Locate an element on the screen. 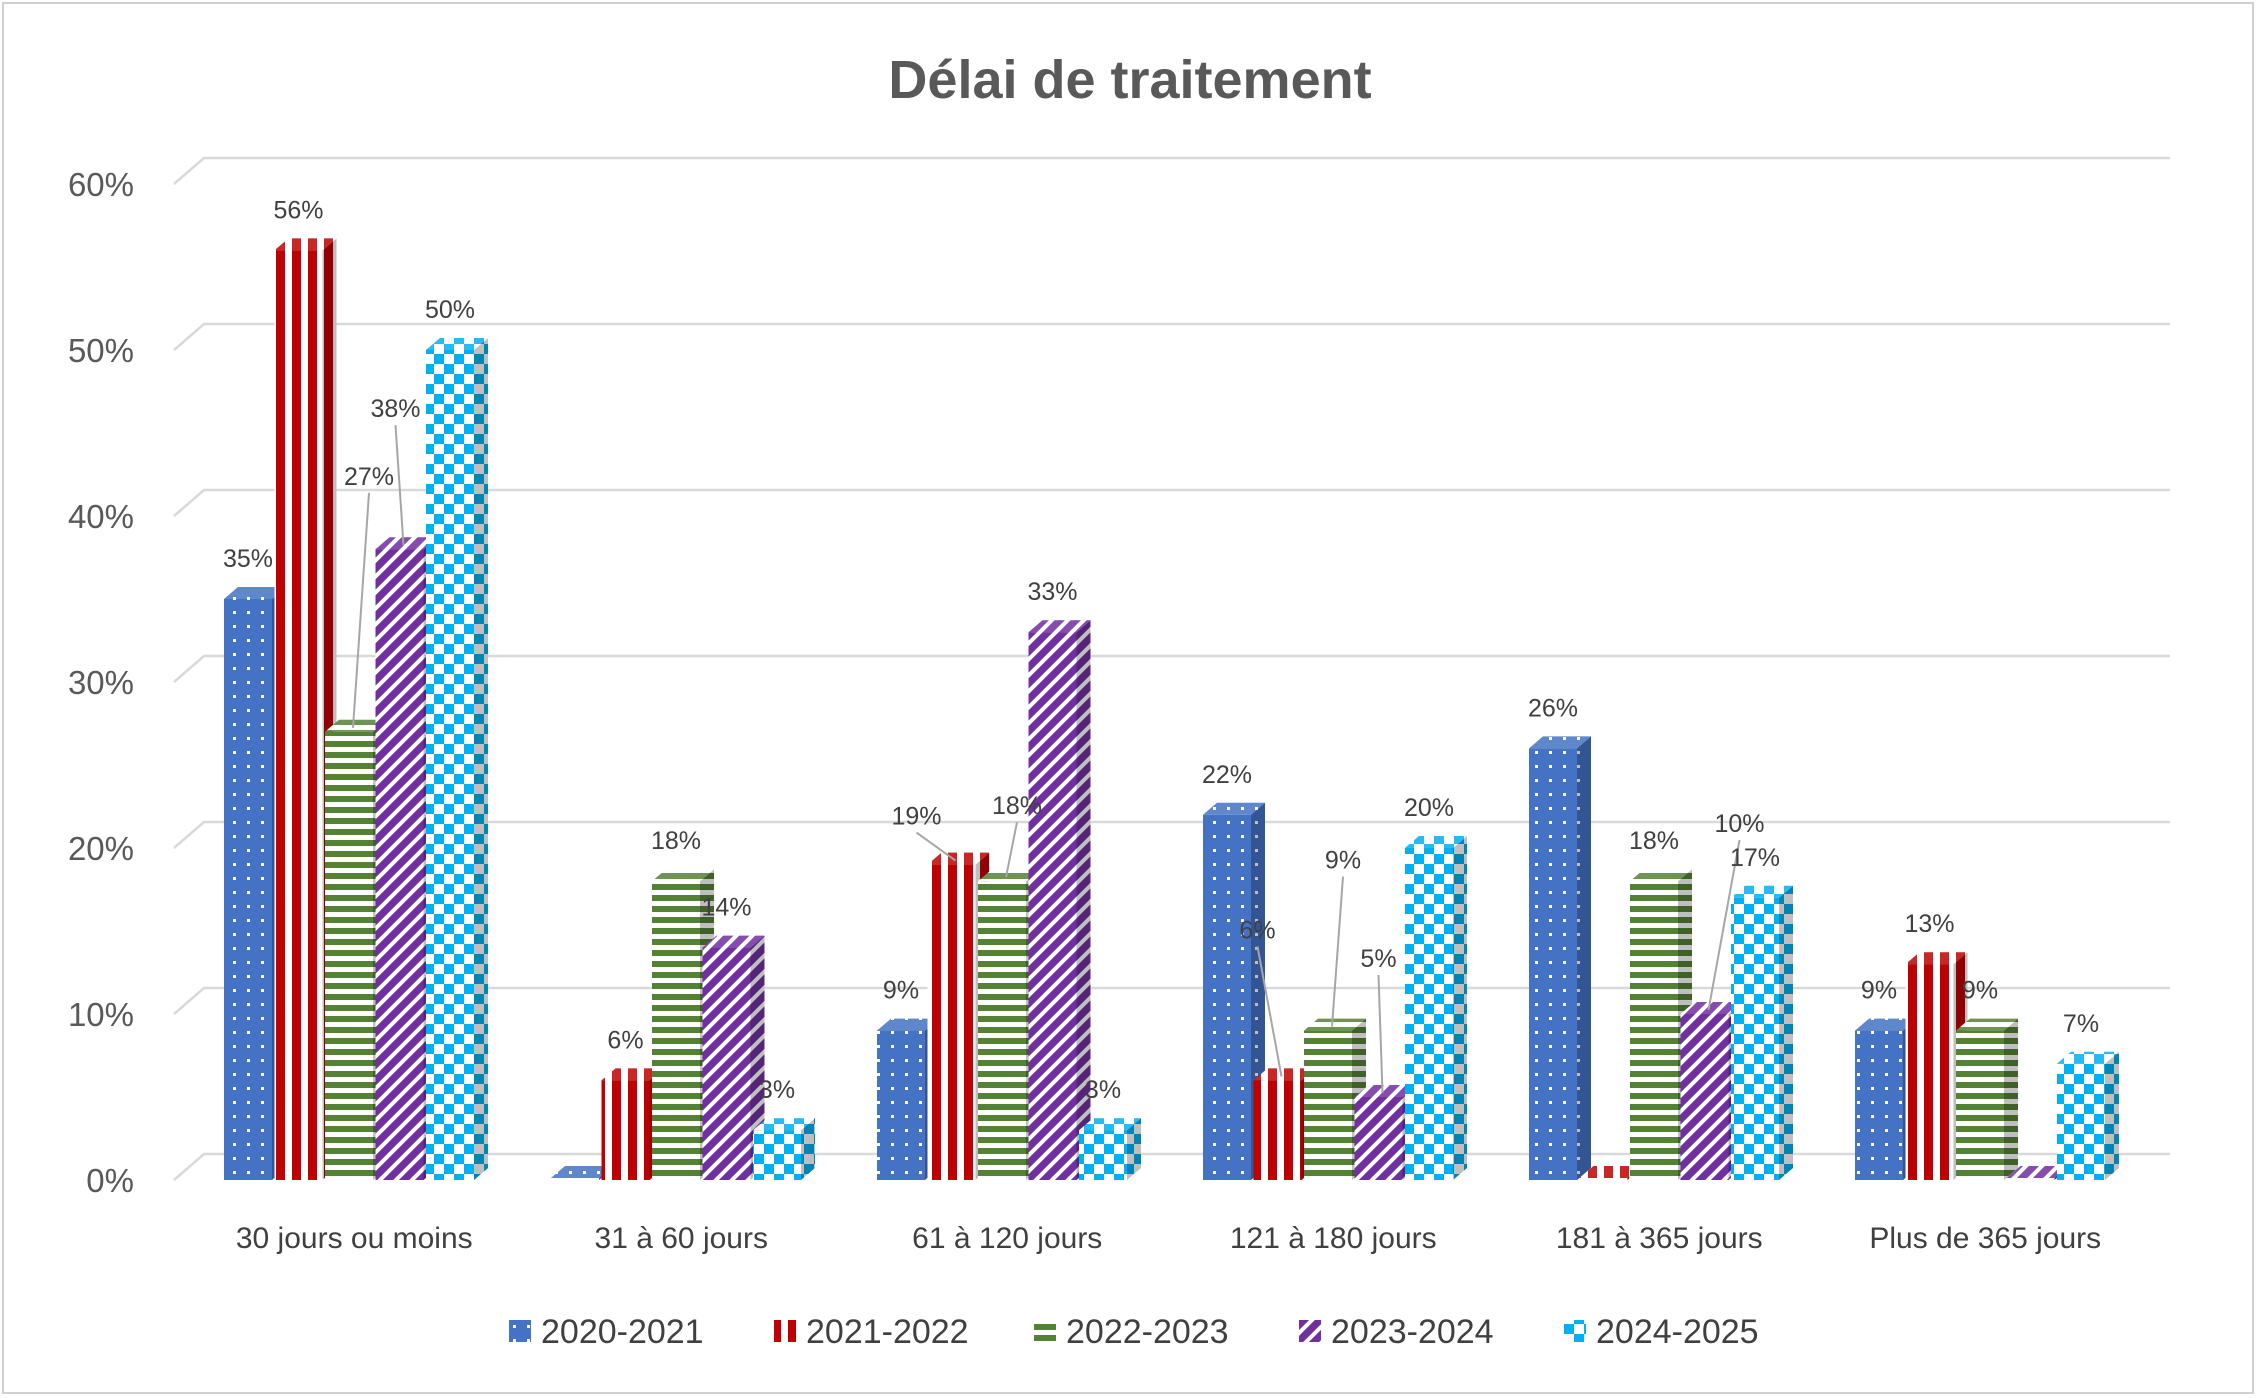 Image resolution: width=2258 pixels, height=1398 pixels. x-tick-label: Plus de 365 jours is located at coordinates (1985, 1238).